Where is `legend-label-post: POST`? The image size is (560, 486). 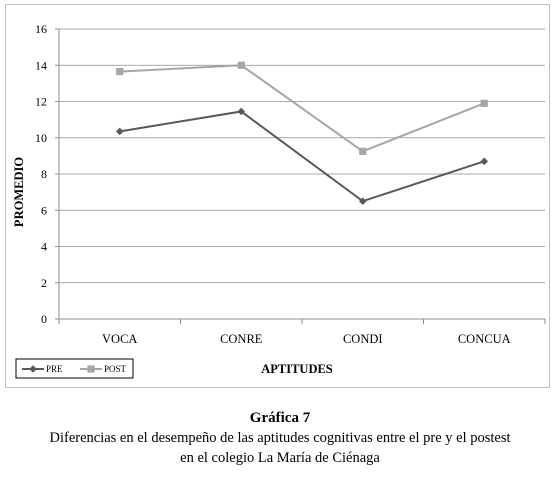 legend-label-post: POST is located at coordinates (115, 369).